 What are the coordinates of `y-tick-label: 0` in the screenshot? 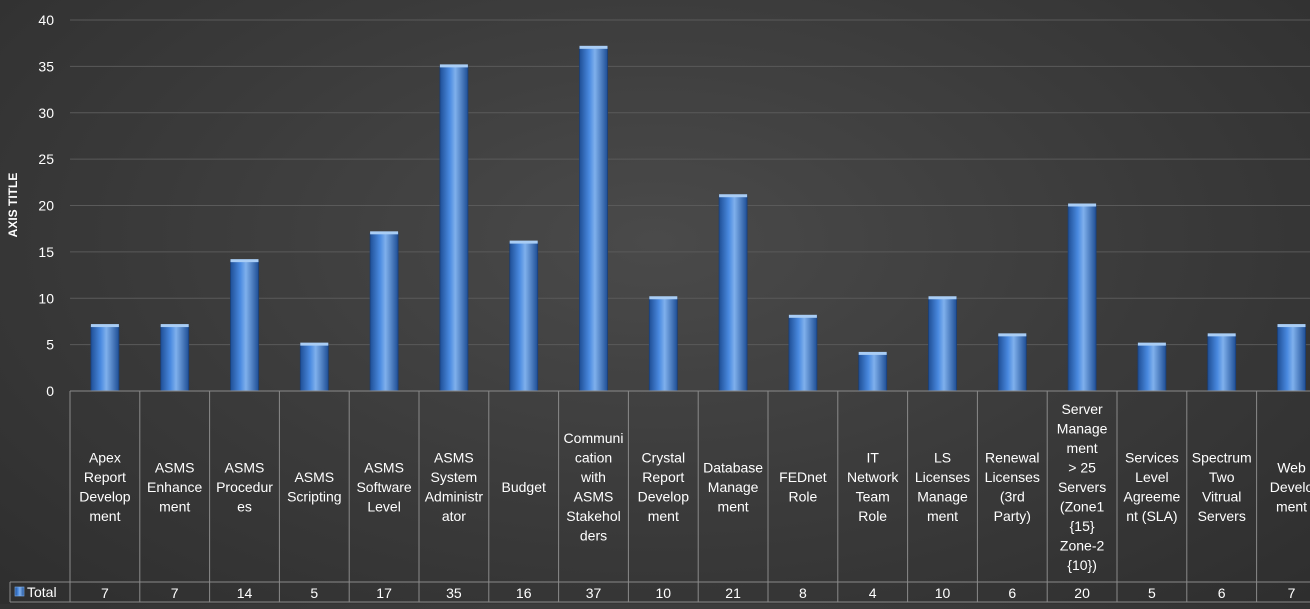 It's located at (50, 391).